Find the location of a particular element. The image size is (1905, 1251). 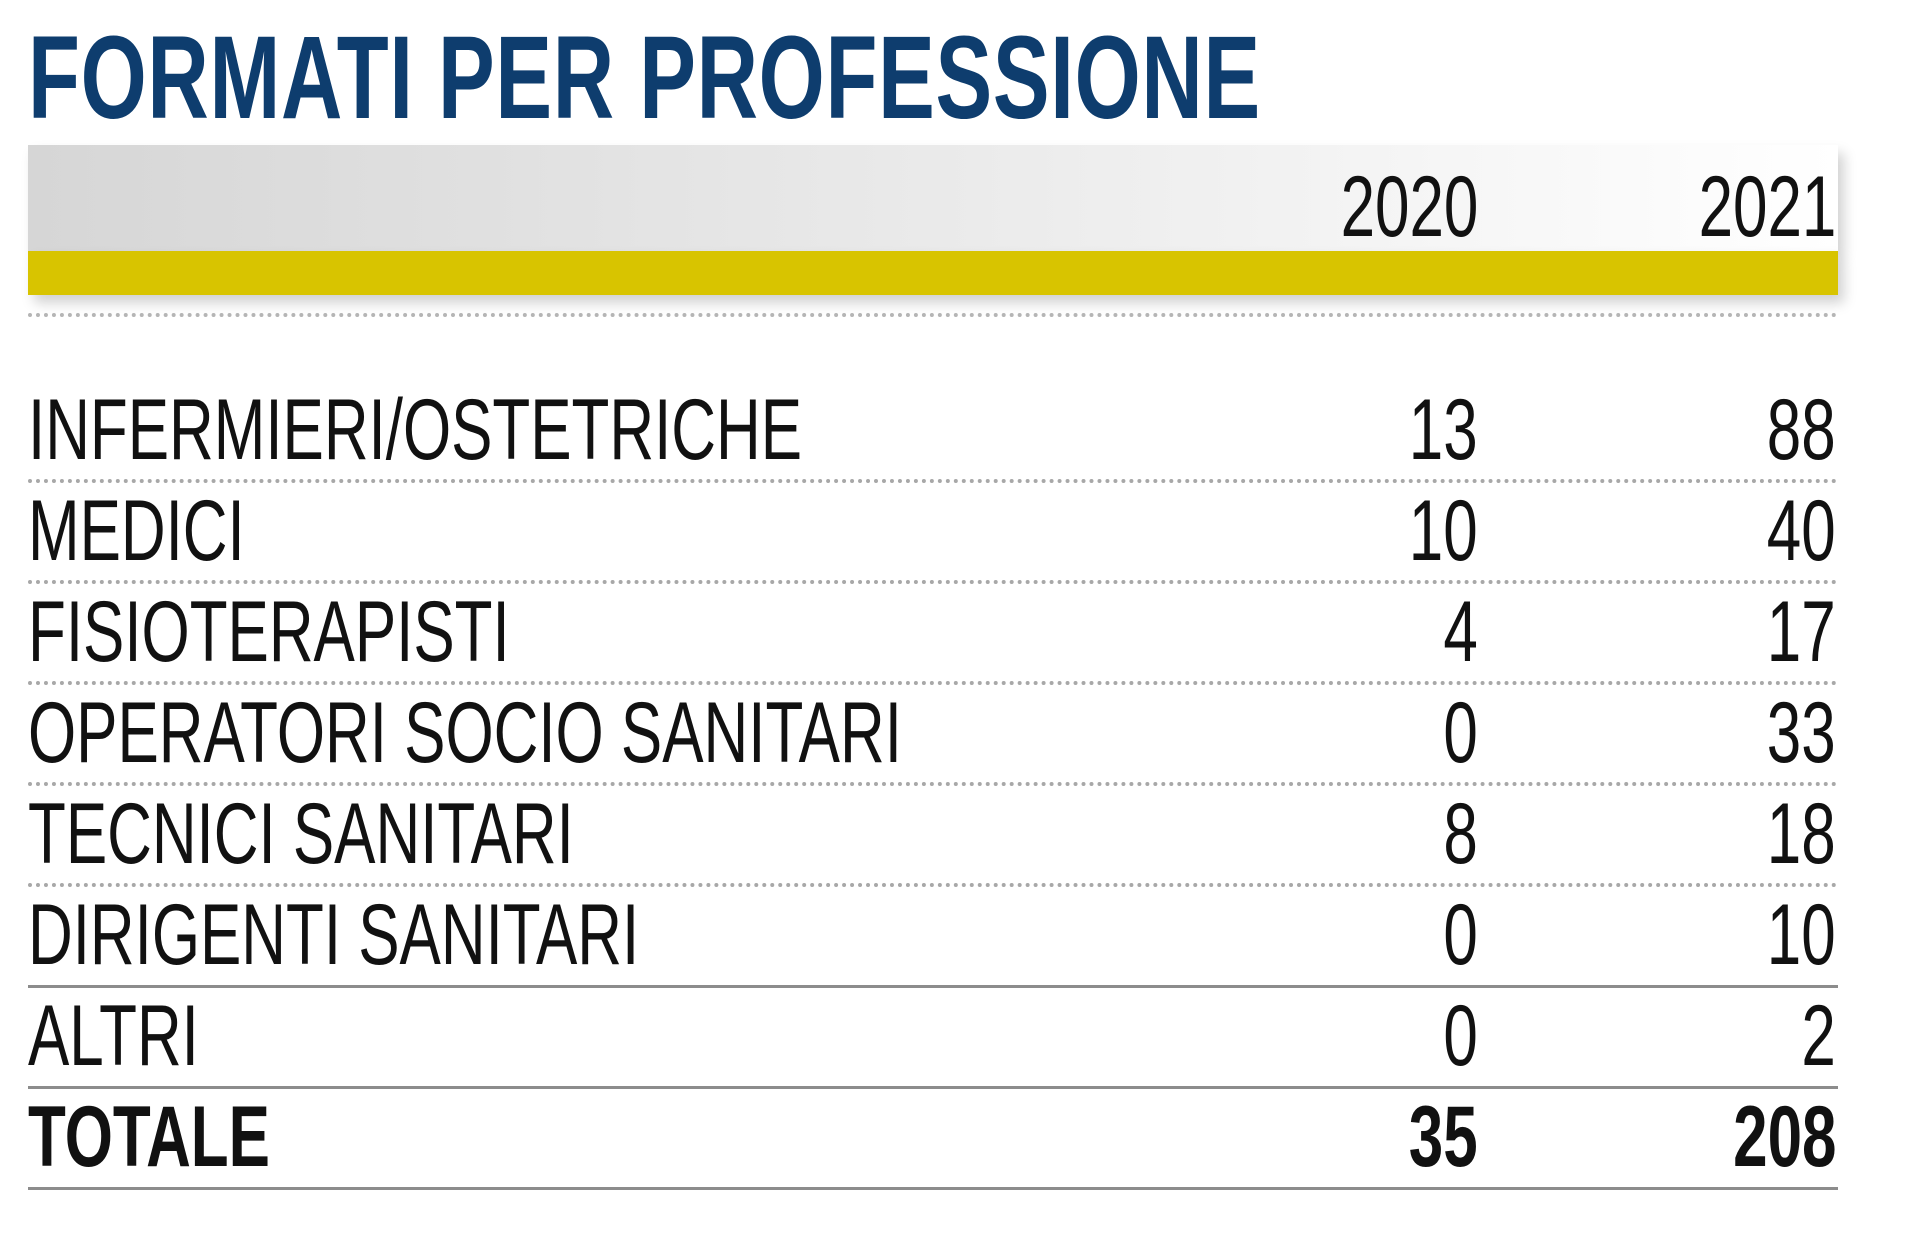

row-label: ALTRI is located at coordinates (113, 1036).